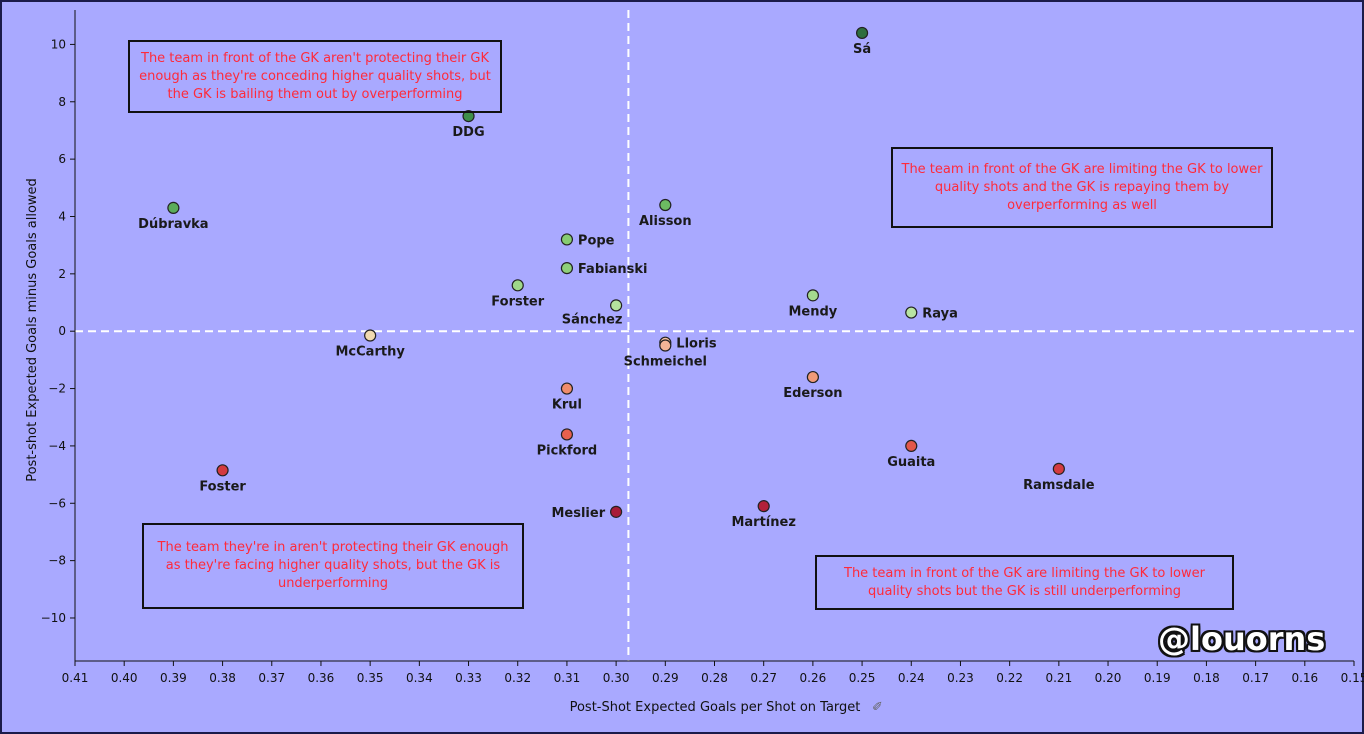 The image size is (1364, 734). What do you see at coordinates (124, 678) in the screenshot?
I see `x-tick-label: 0.40` at bounding box center [124, 678].